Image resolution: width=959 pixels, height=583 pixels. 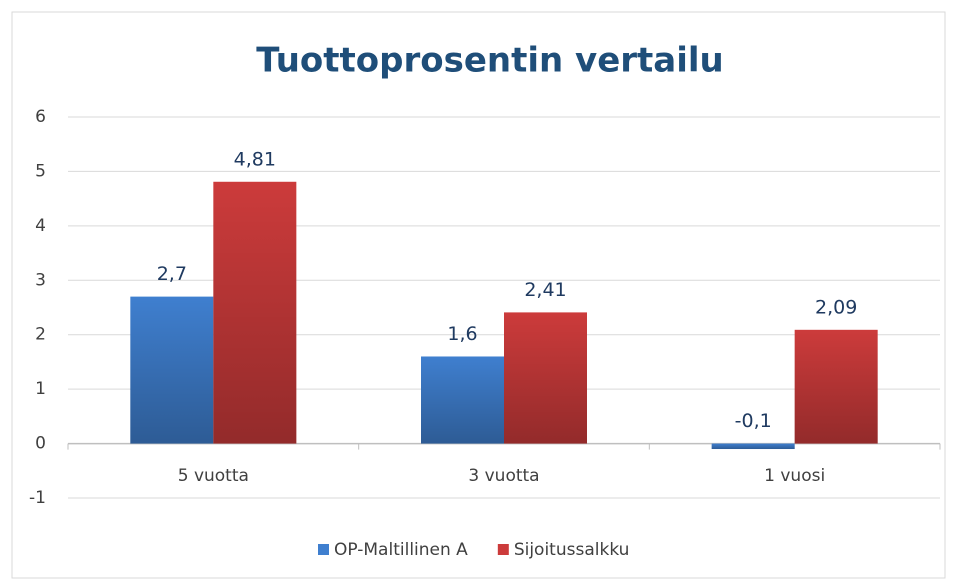 What do you see at coordinates (40, 171) in the screenshot?
I see `y-tick-label: 5` at bounding box center [40, 171].